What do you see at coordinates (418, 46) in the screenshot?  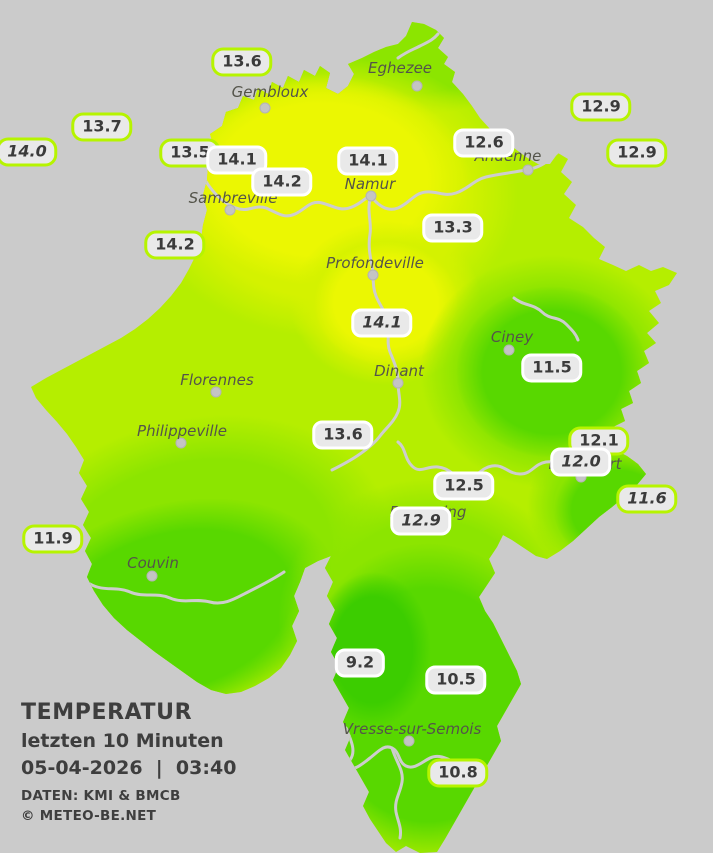 I see `river-north-tip` at bounding box center [418, 46].